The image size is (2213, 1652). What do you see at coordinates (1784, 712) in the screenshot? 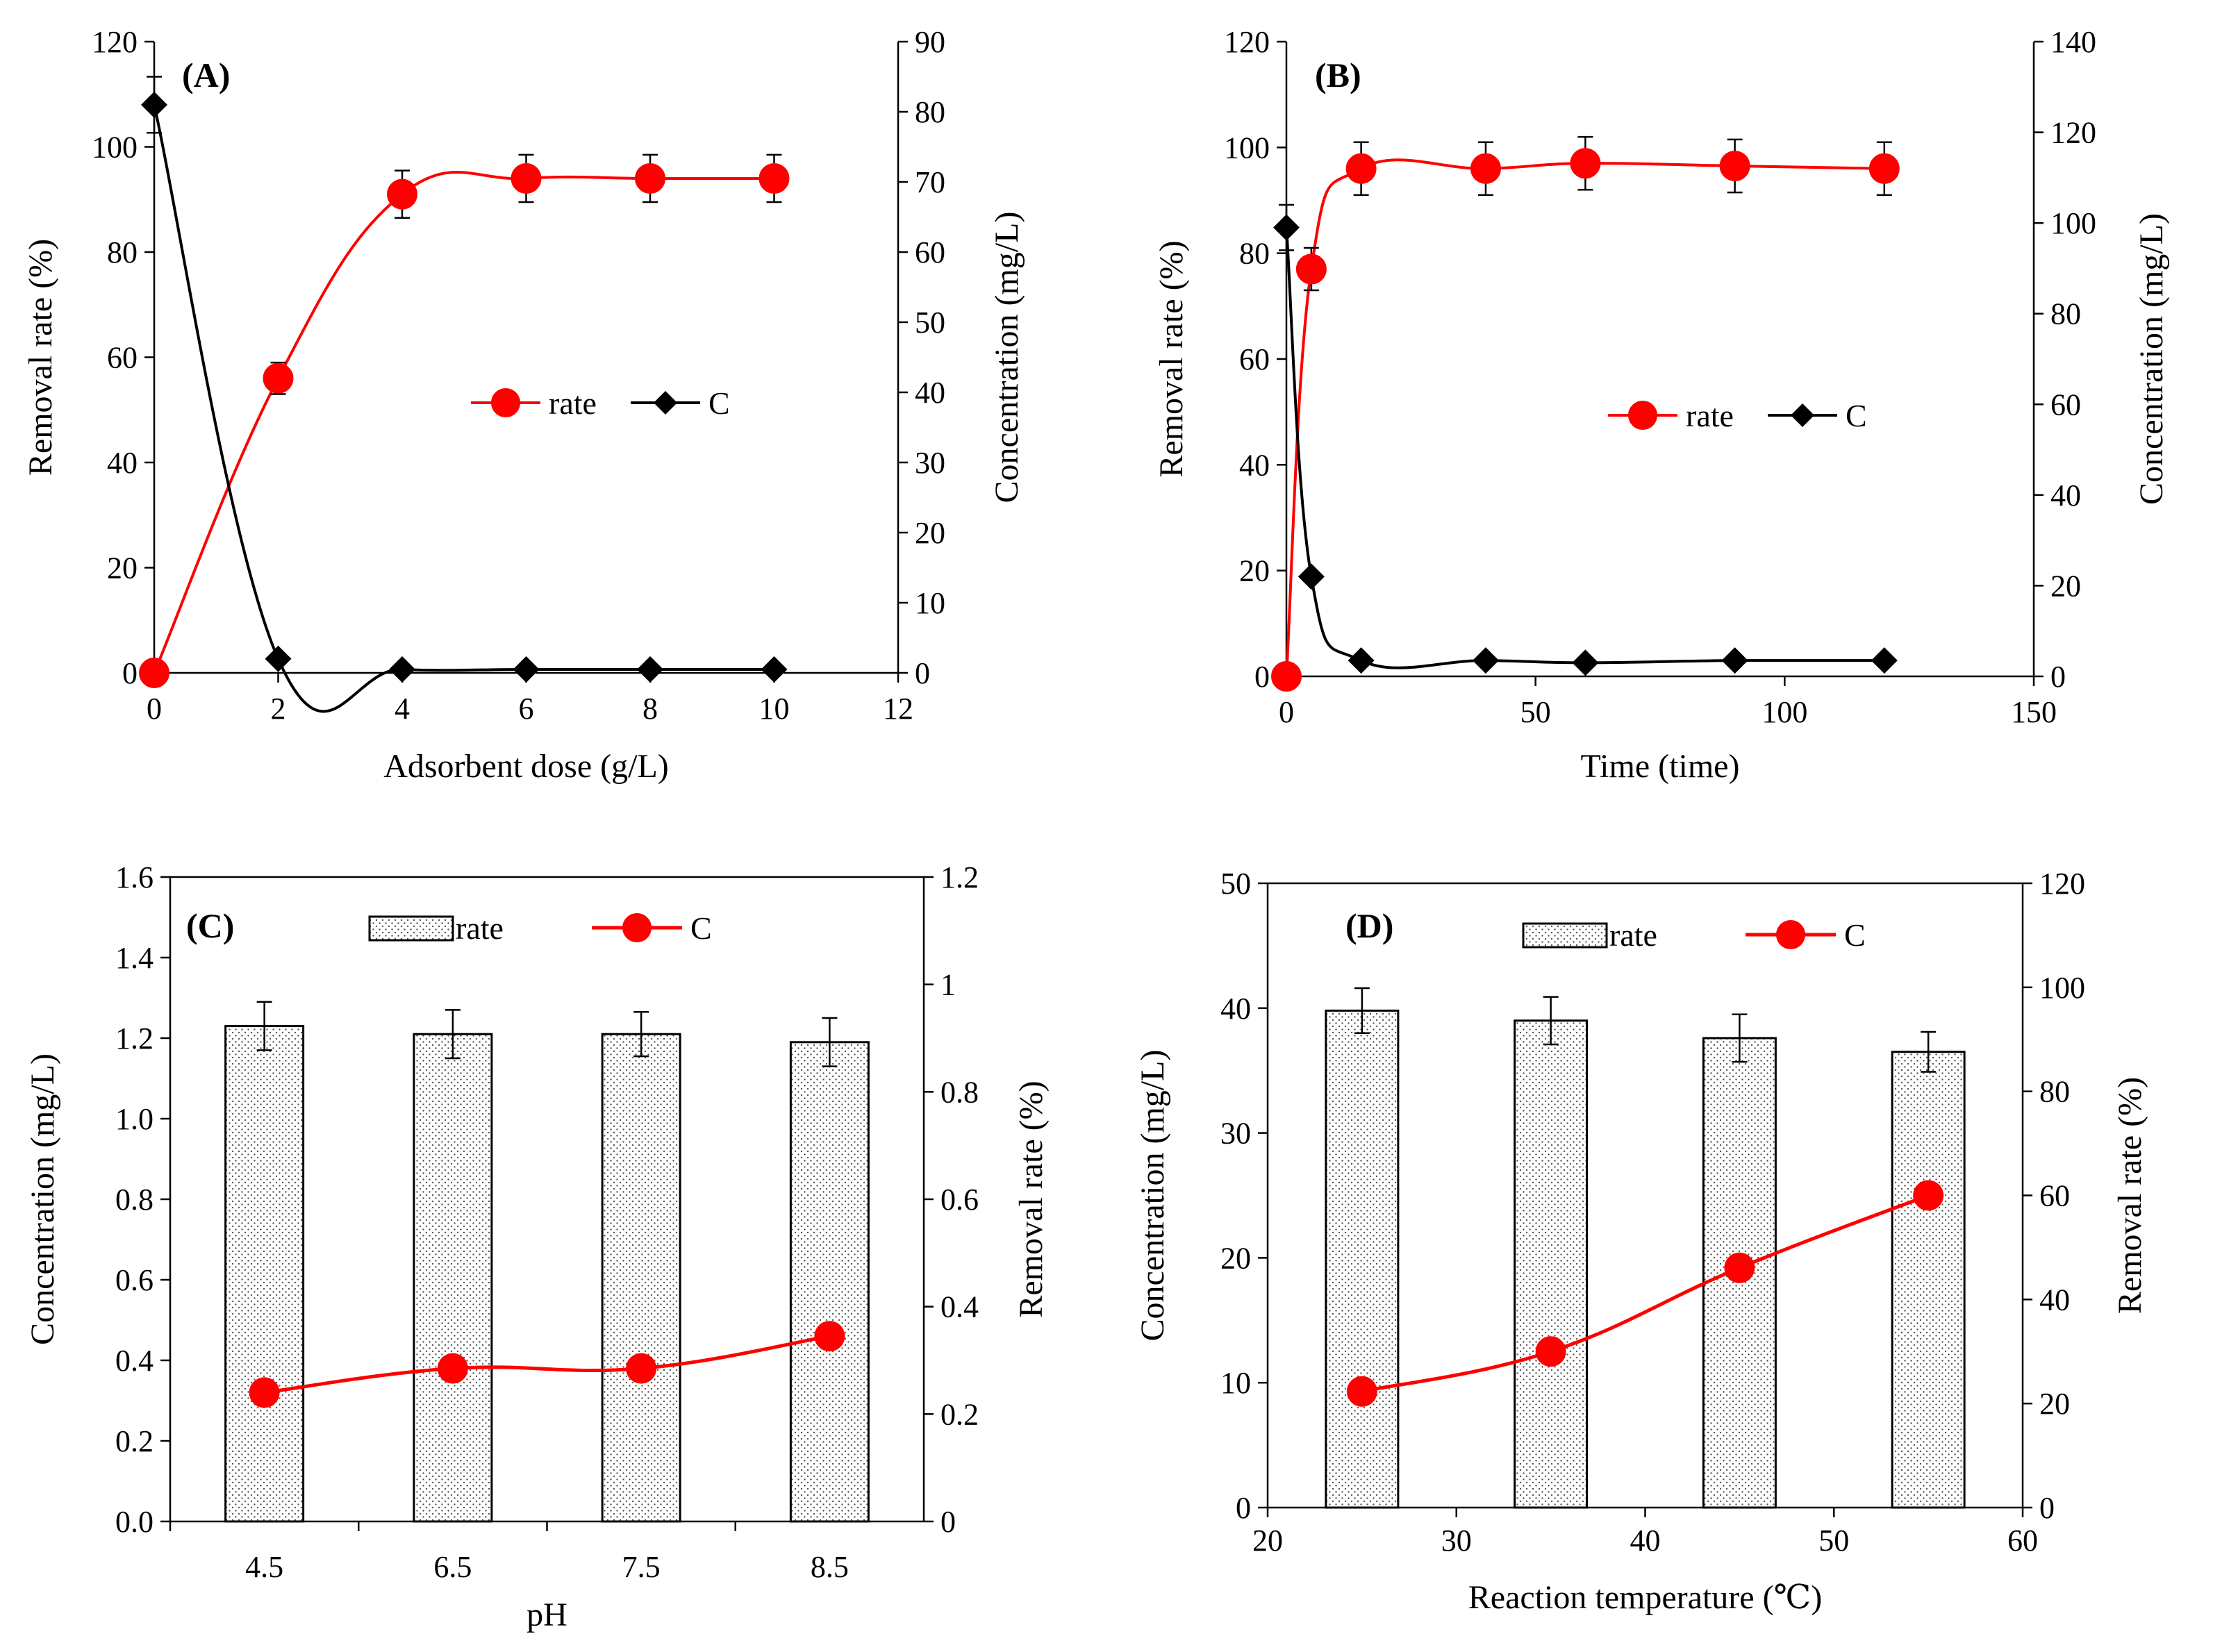
I see `x-tick-label: 100` at bounding box center [1784, 712].